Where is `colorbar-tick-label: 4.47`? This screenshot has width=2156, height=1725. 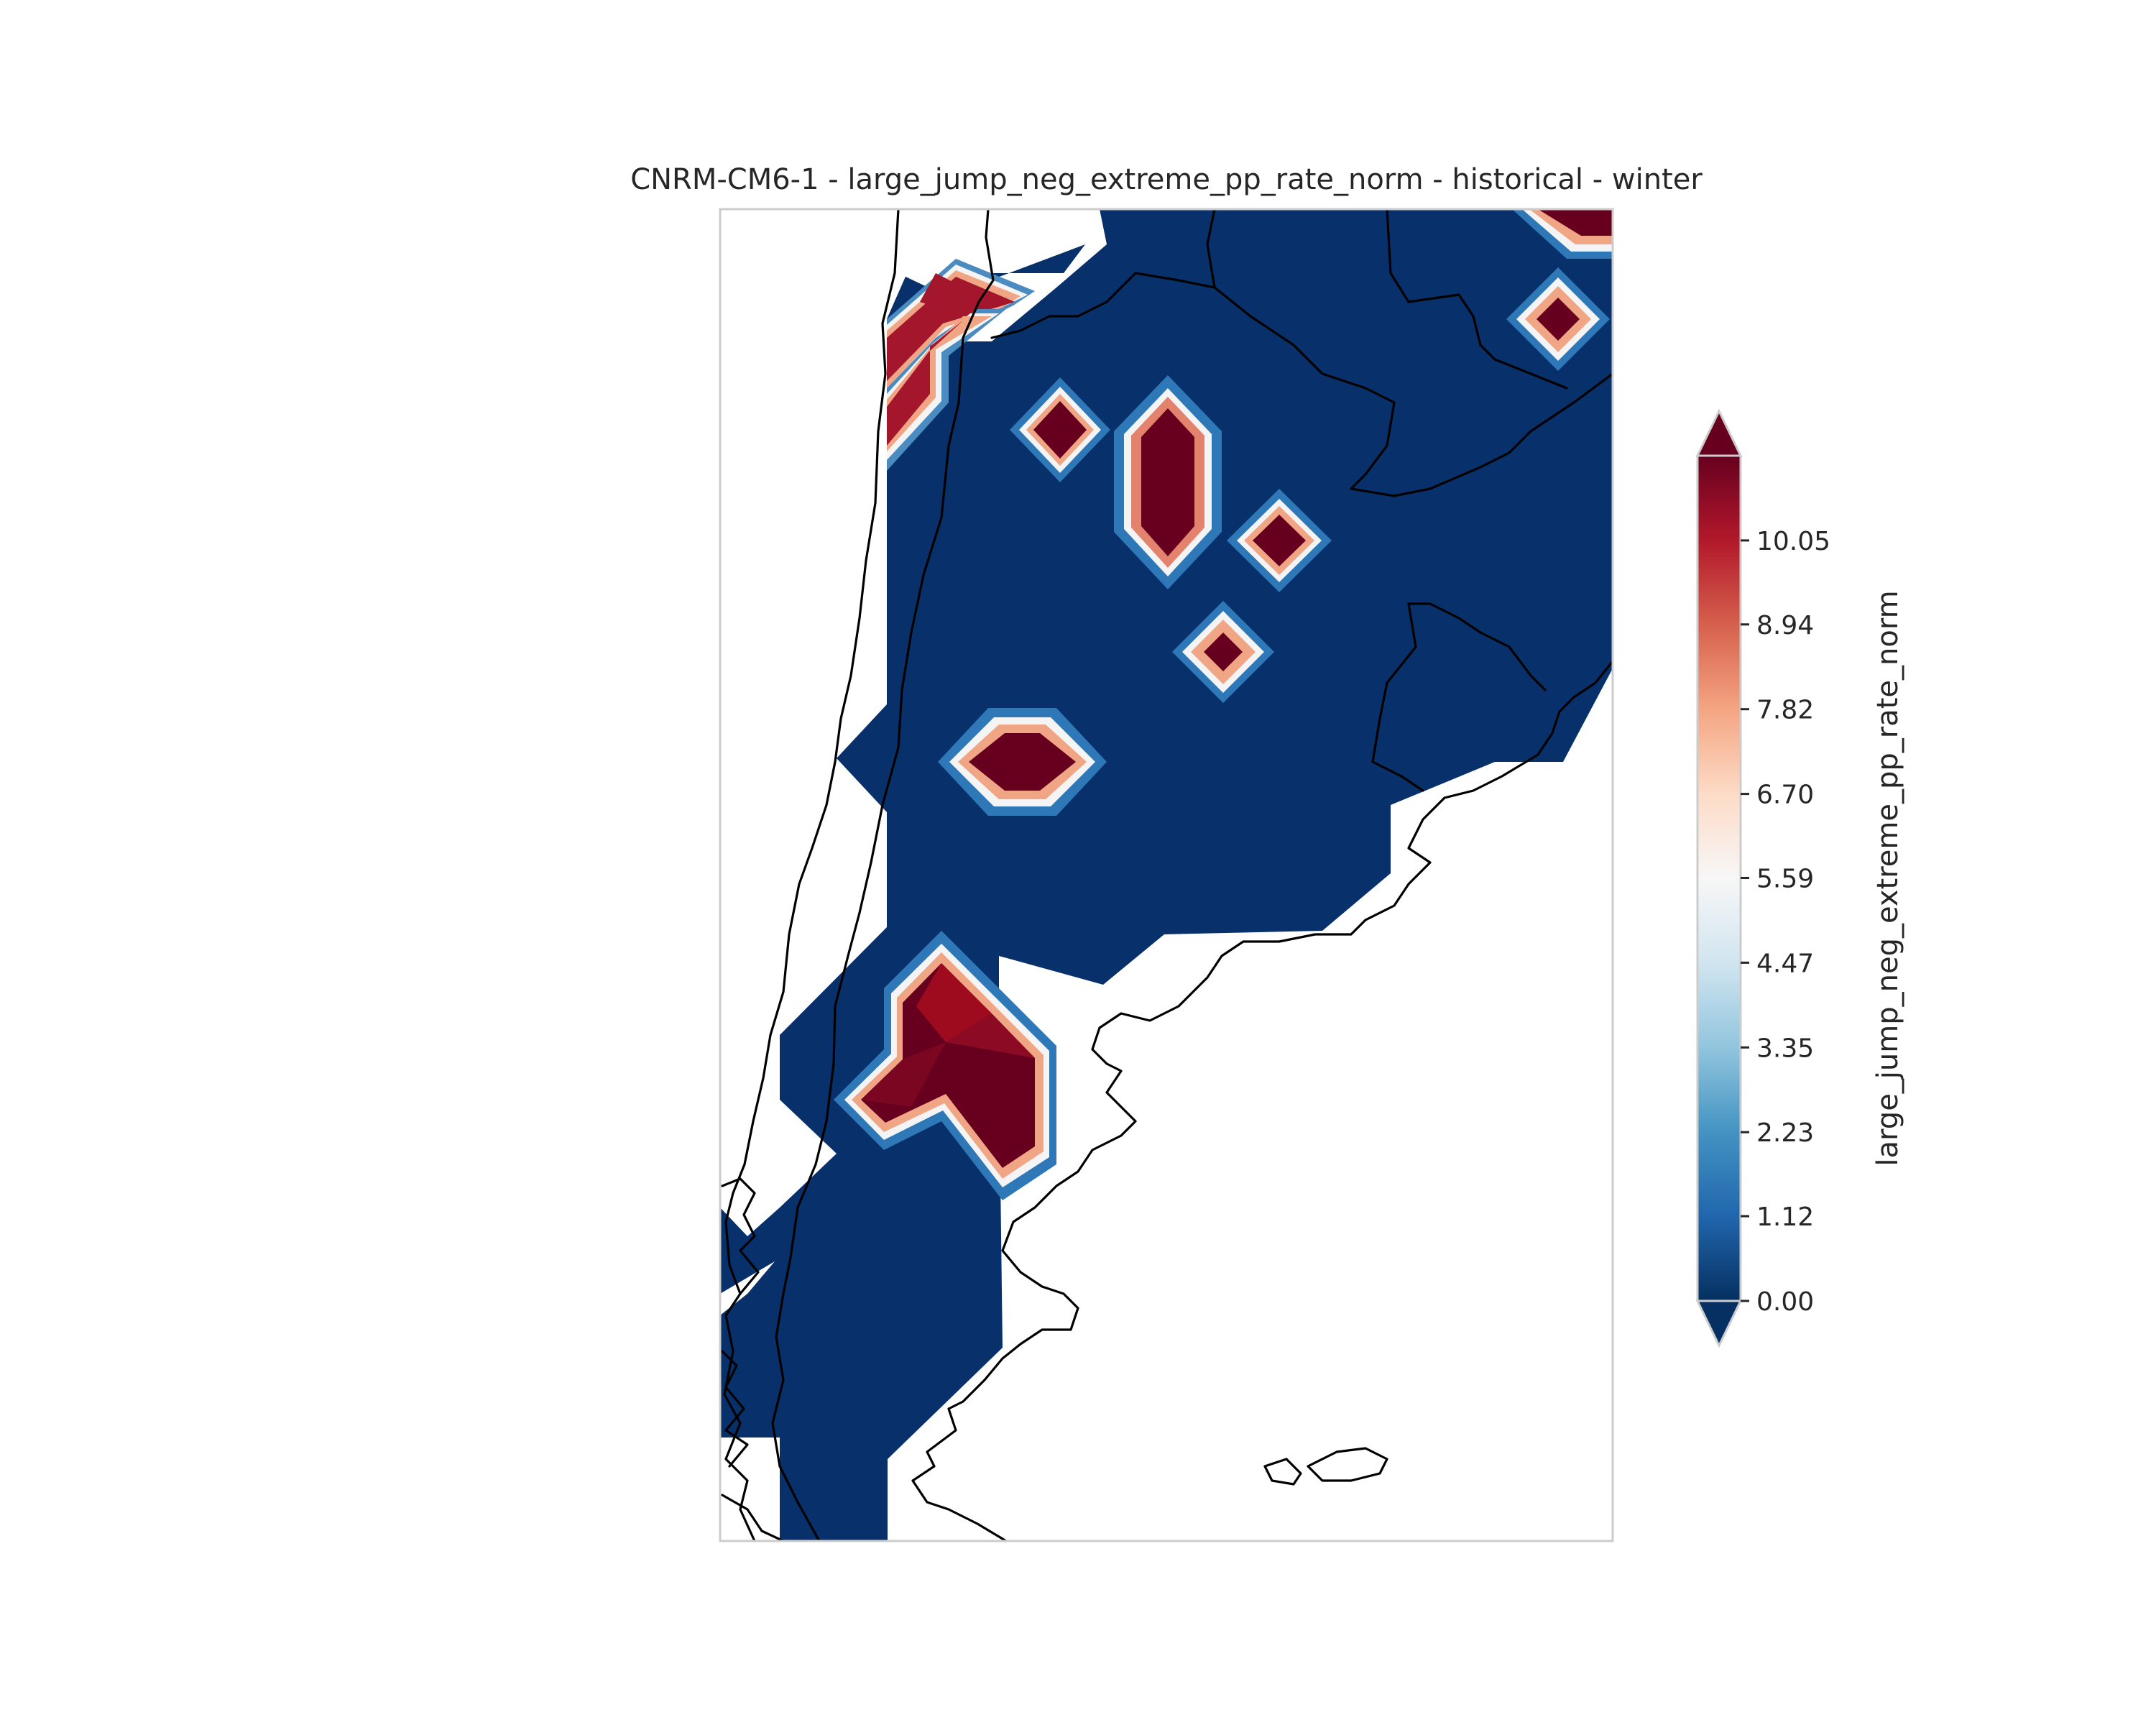
colorbar-tick-label: 4.47 is located at coordinates (1785, 963).